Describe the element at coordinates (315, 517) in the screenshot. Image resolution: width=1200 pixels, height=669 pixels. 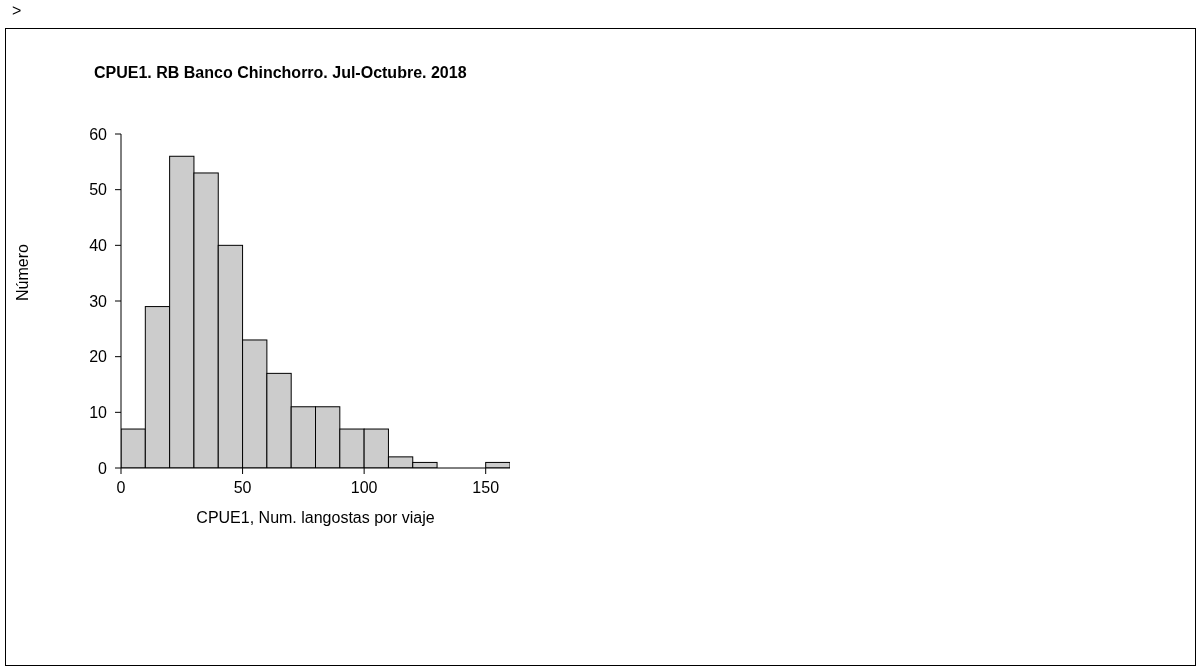
I see `x-axis-title: CPUE1, Num. langostas por viaje` at that location.